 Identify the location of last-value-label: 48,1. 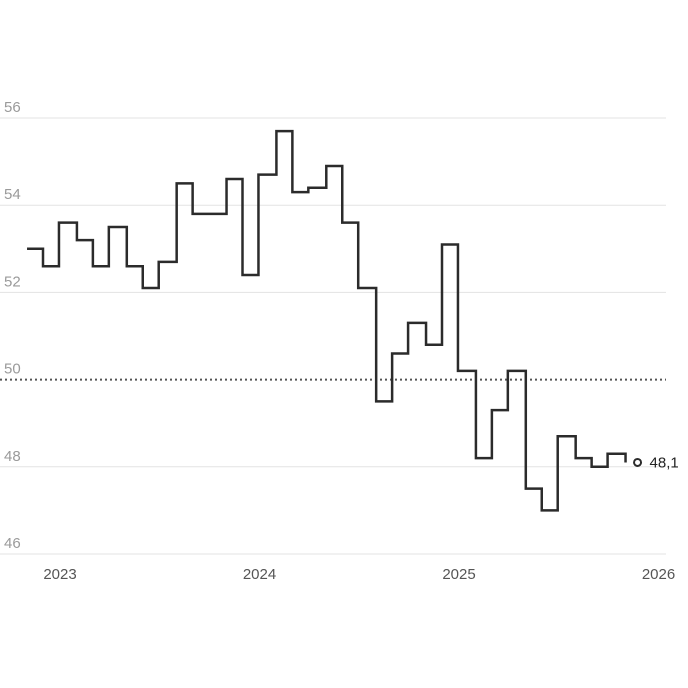
(664, 462).